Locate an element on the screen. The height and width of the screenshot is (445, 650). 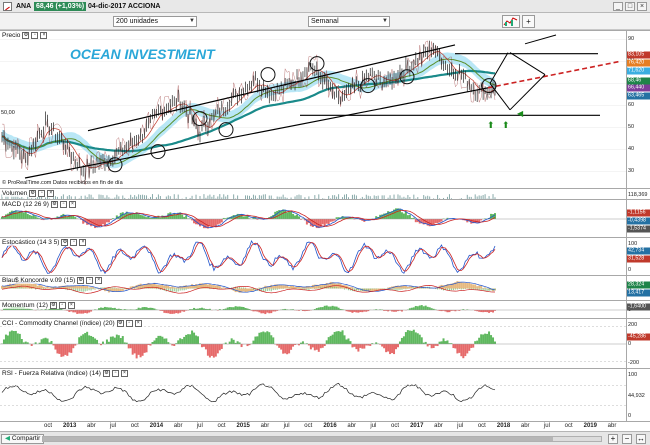
fit-button: ↔ is located at coordinates (641, 439).